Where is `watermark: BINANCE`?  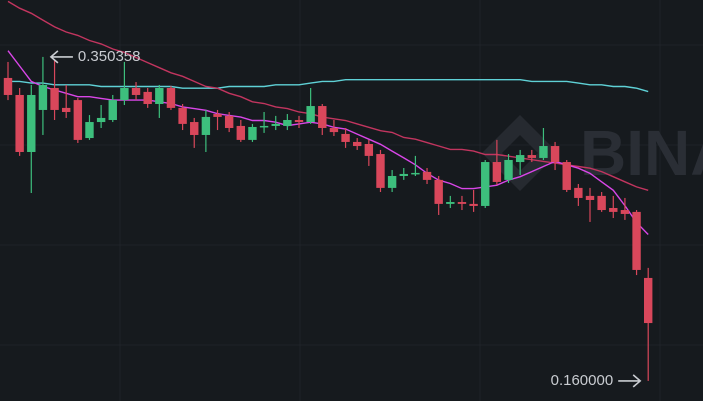
watermark: BINANCE is located at coordinates (592, 153).